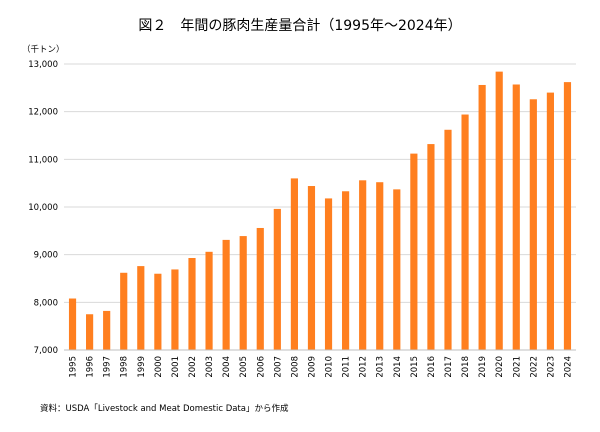  I want to click on x-tick-label: 2013, so click(381, 367).